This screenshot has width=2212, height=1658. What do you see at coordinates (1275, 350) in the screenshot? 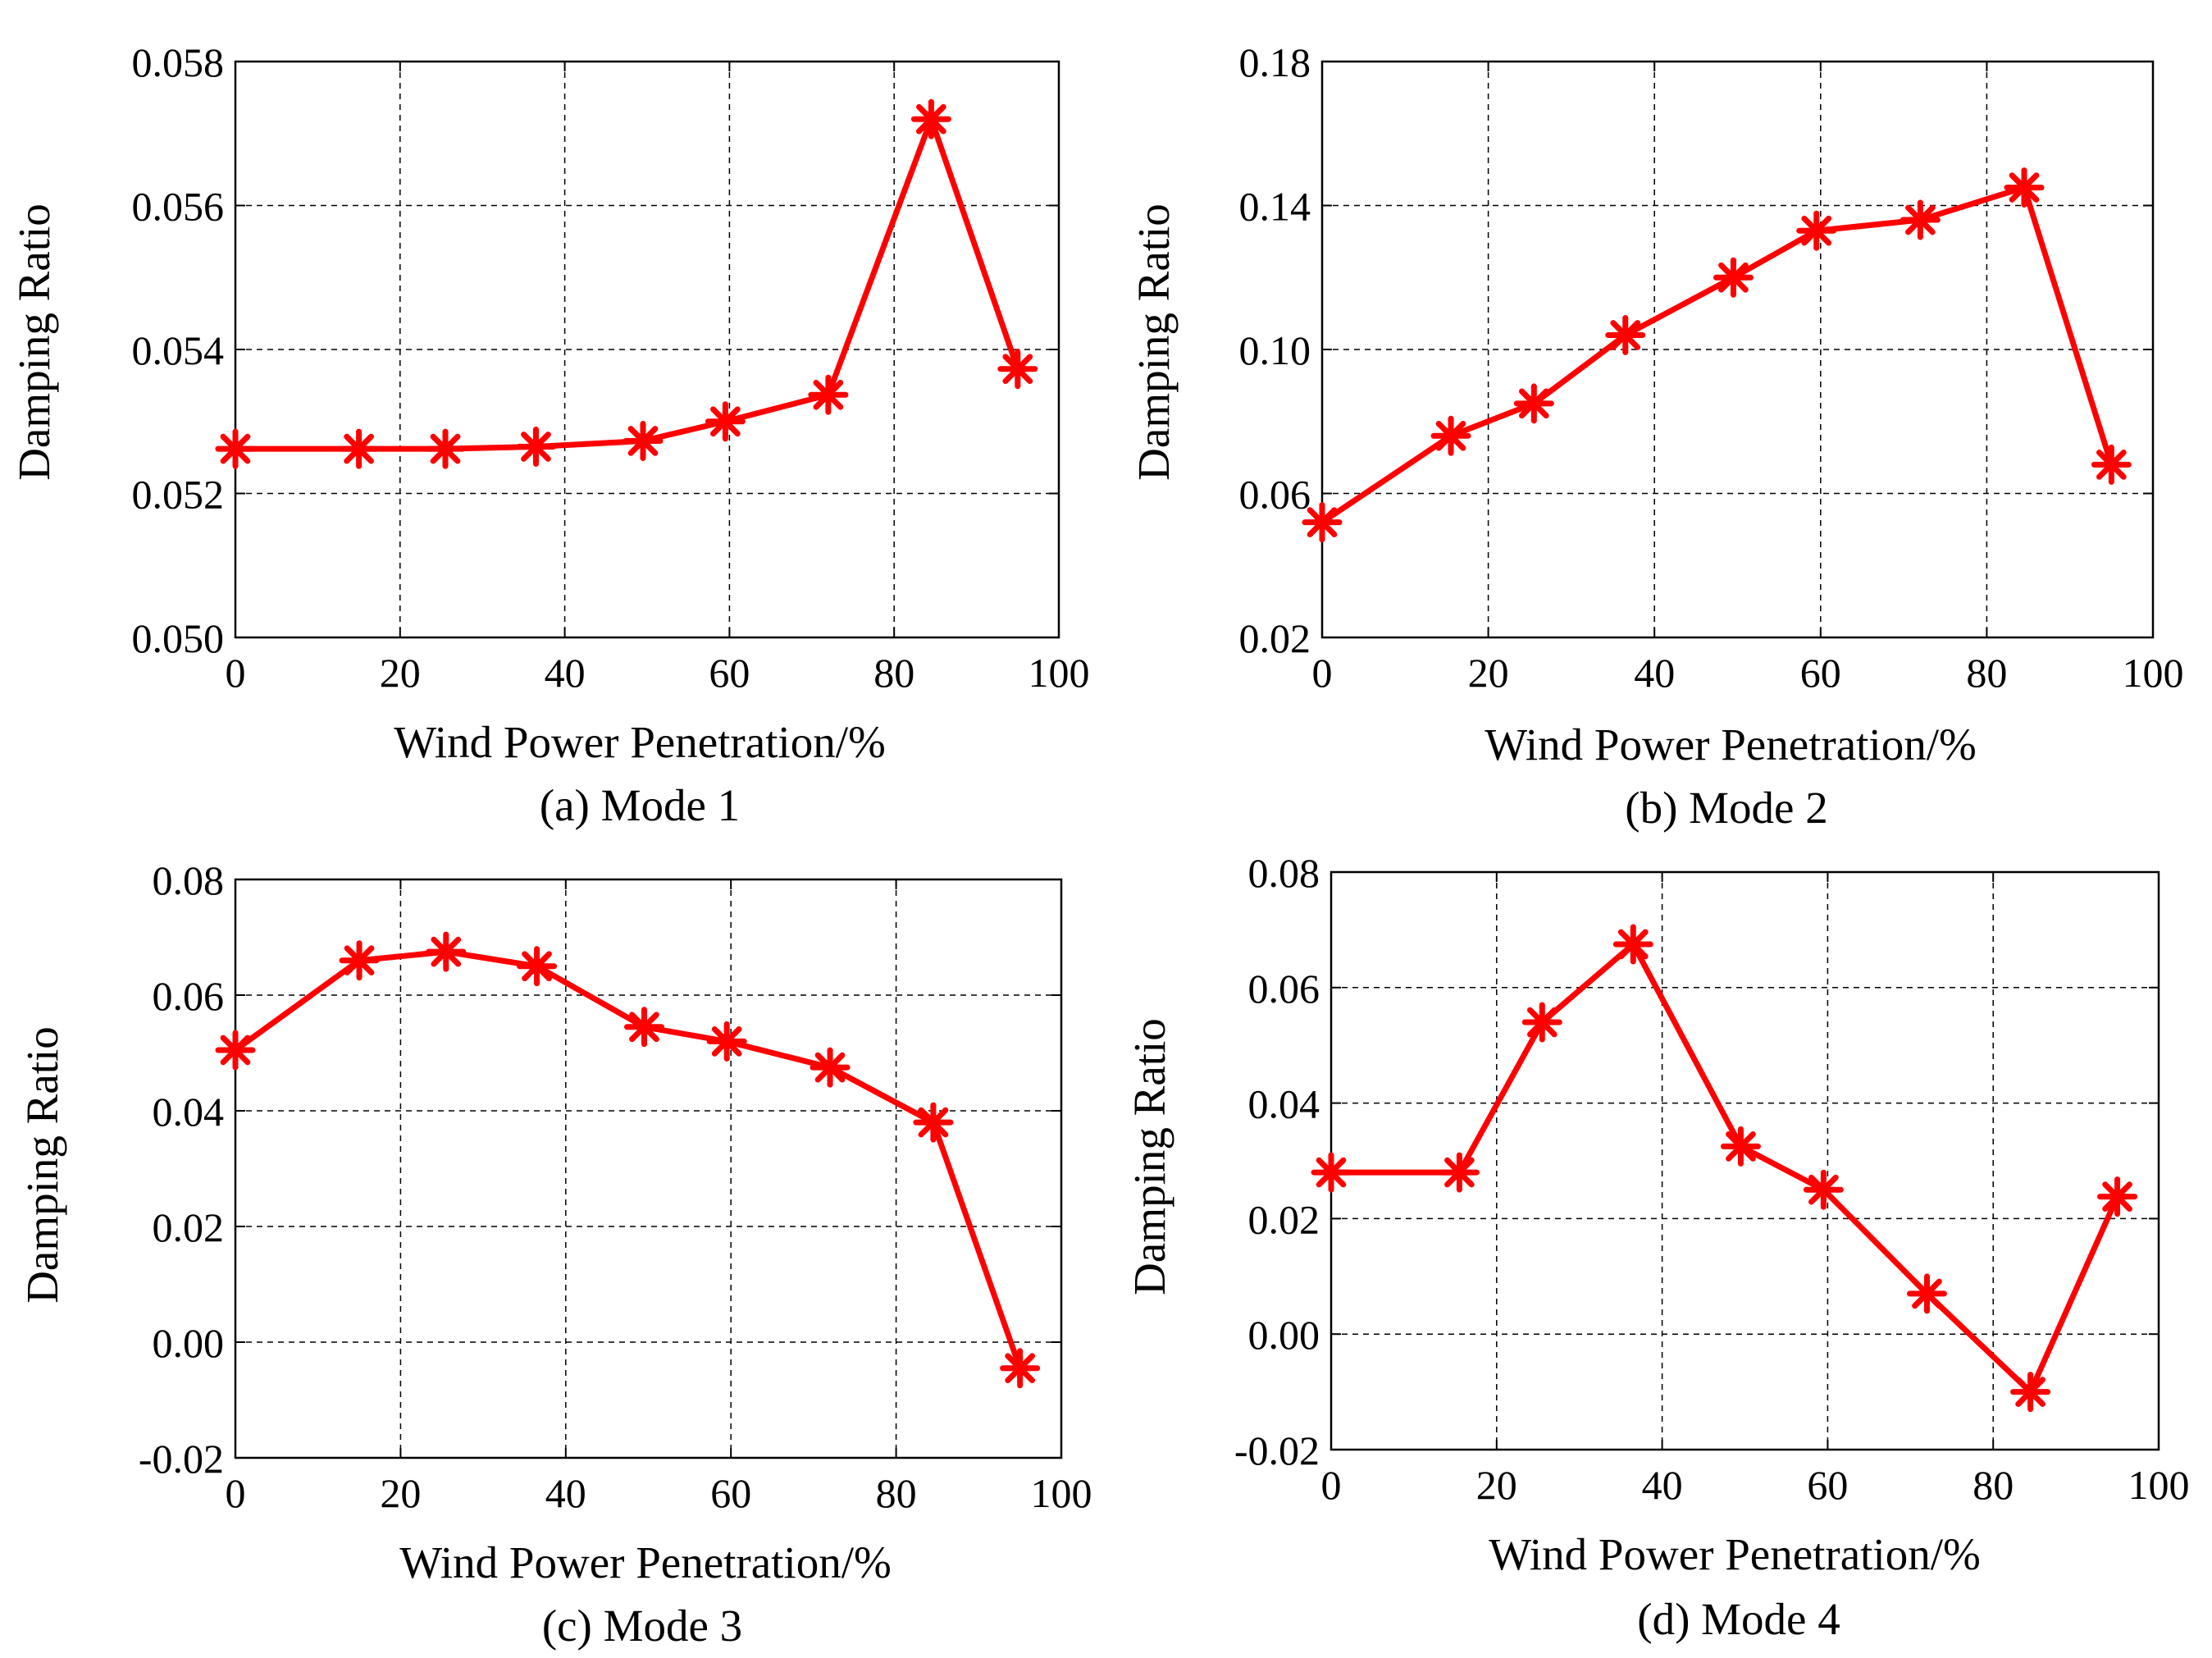
I see `y-tick-label: 0.10` at bounding box center [1275, 350].